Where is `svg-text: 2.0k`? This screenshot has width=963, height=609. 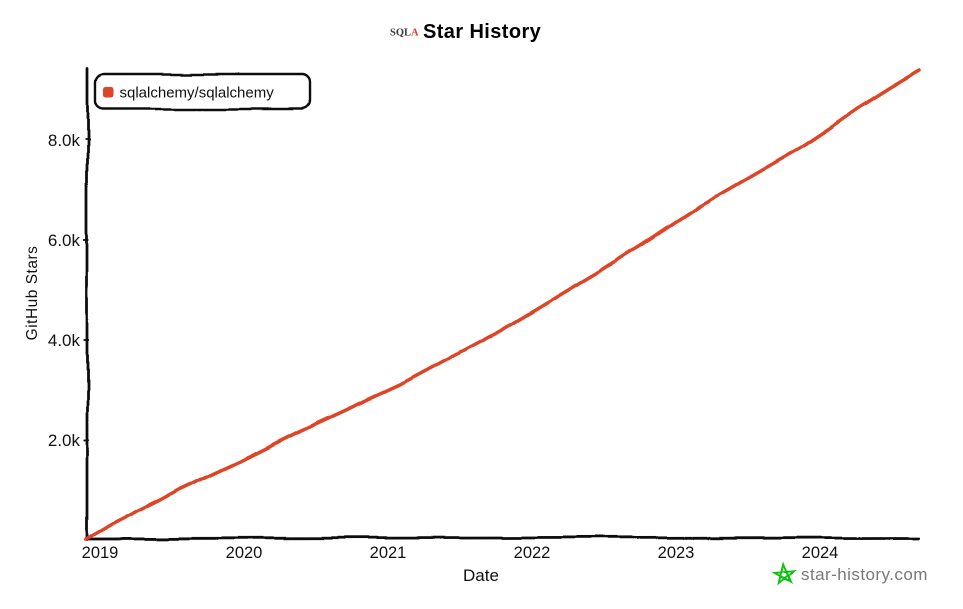 svg-text: 2.0k is located at coordinates (64, 440).